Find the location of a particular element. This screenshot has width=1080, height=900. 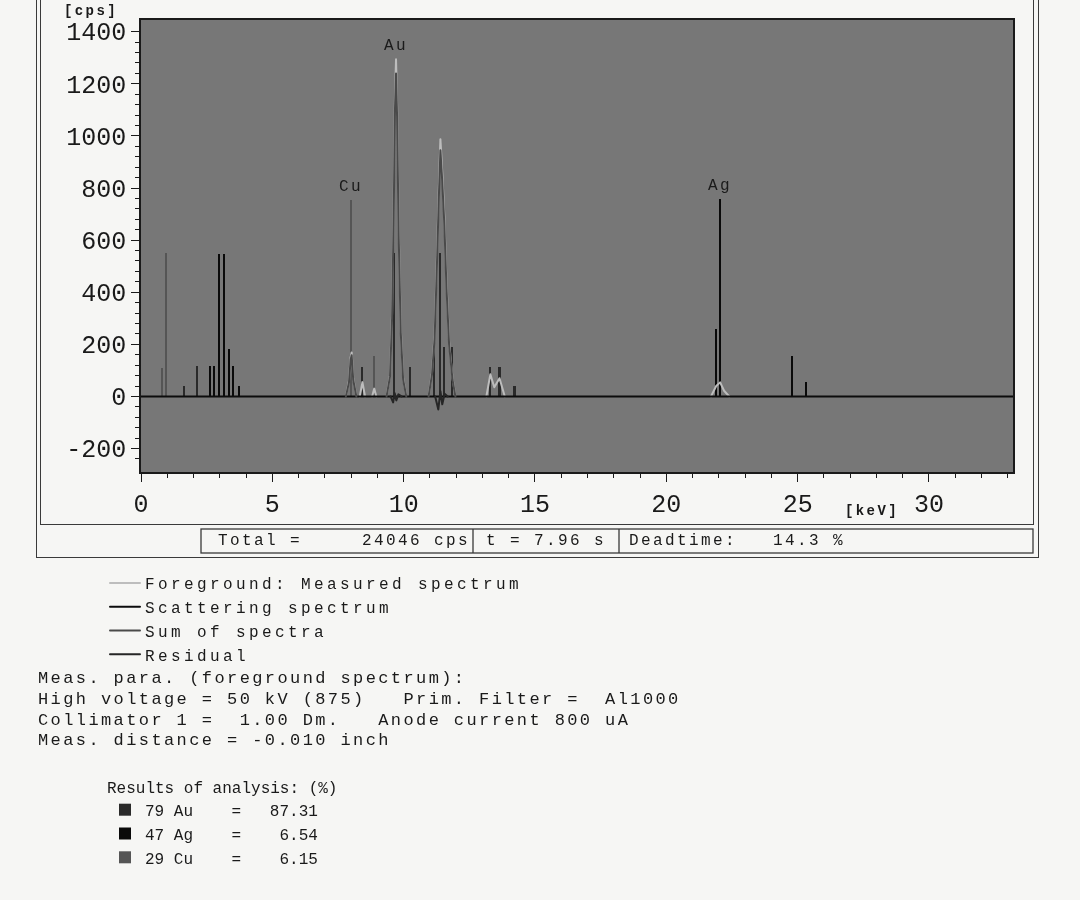

annotation: Au is located at coordinates (396, 46).